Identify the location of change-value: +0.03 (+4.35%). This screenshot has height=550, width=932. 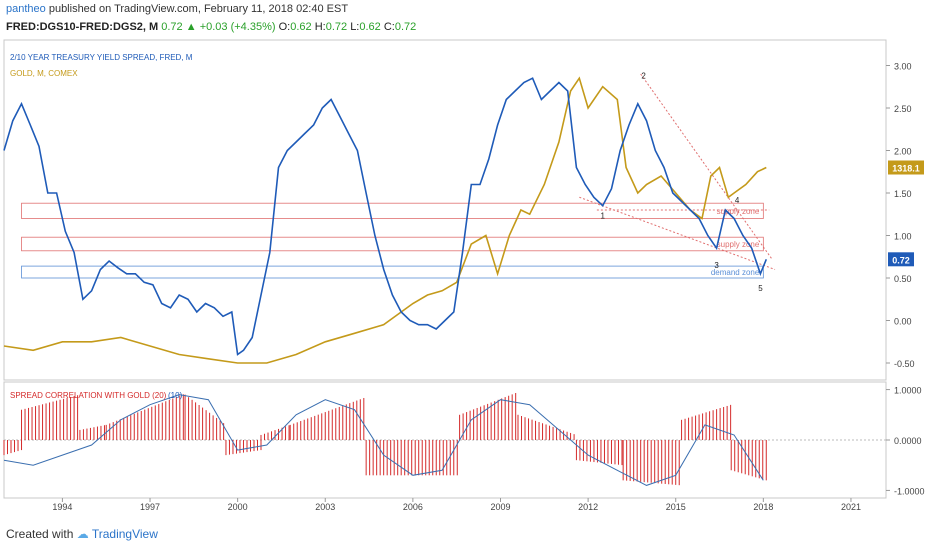
(237, 27).